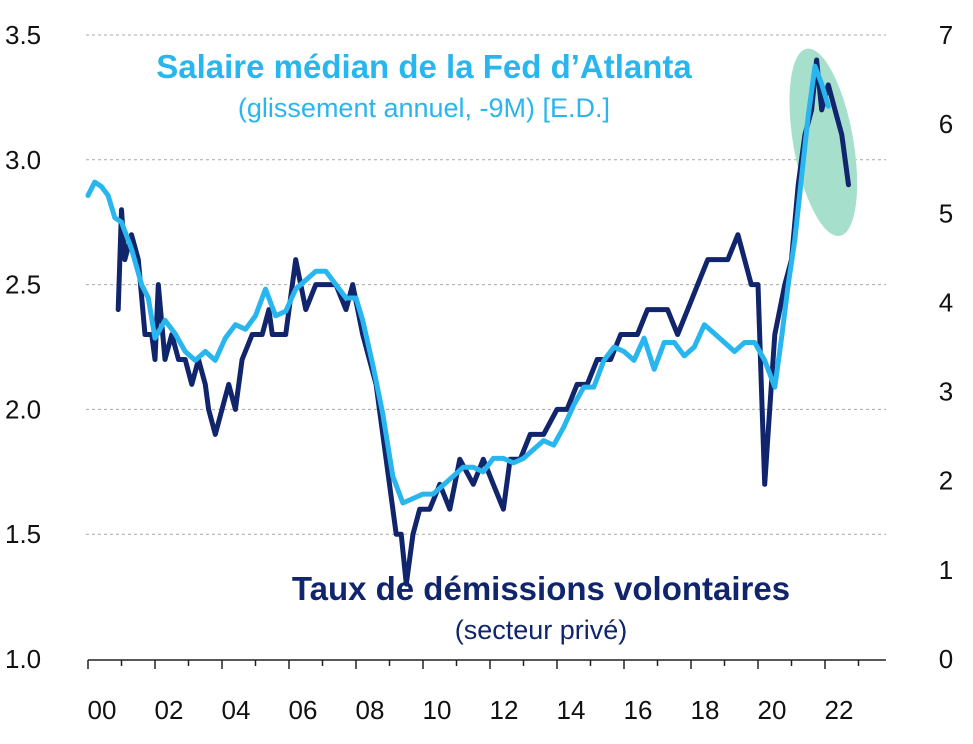  Describe the element at coordinates (303, 710) in the screenshot. I see `x-tick-label: 06` at that location.